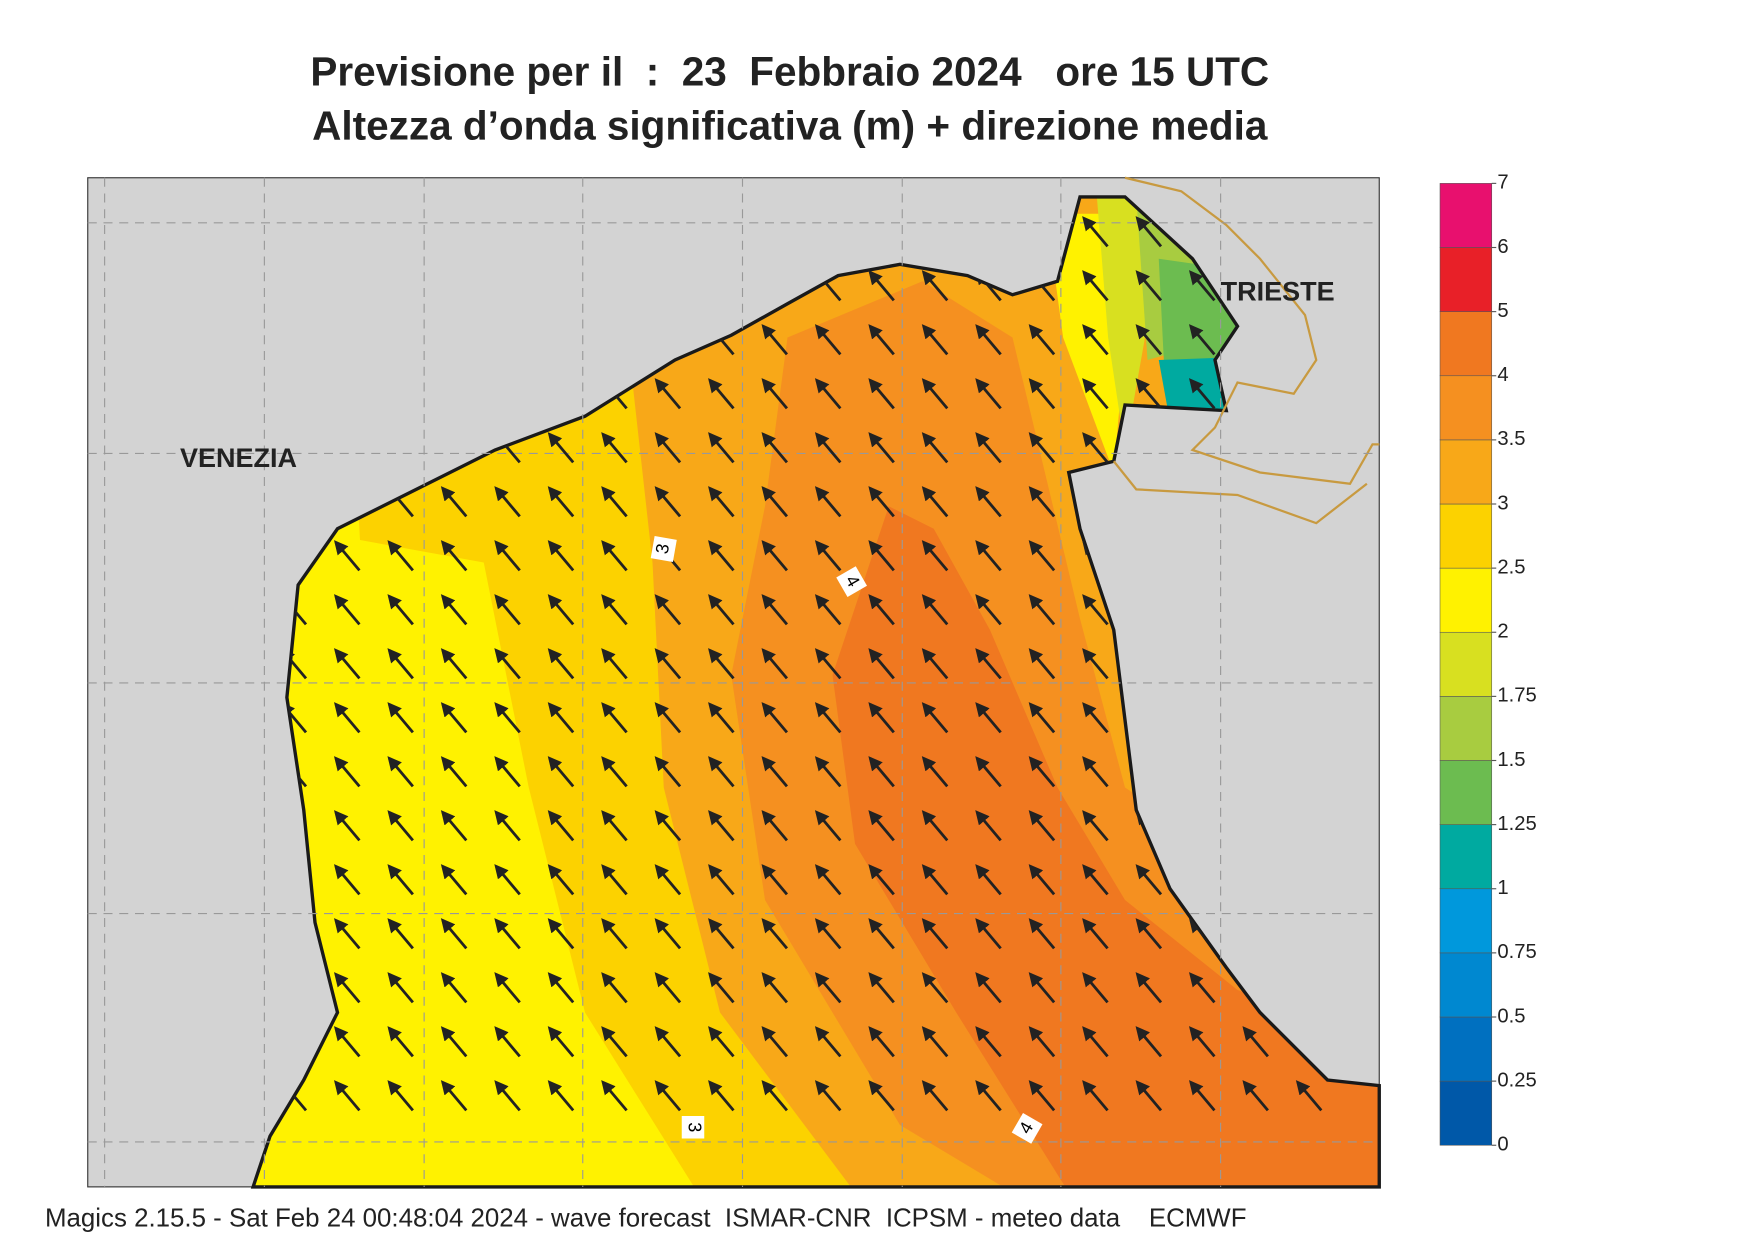  What do you see at coordinates (693, 1127) in the screenshot?
I see `label-box` at bounding box center [693, 1127].